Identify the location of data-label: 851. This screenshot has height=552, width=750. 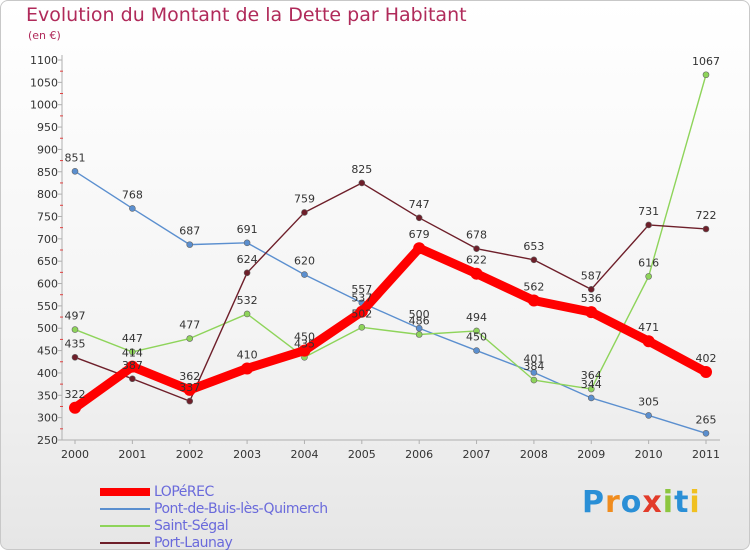
(75, 157).